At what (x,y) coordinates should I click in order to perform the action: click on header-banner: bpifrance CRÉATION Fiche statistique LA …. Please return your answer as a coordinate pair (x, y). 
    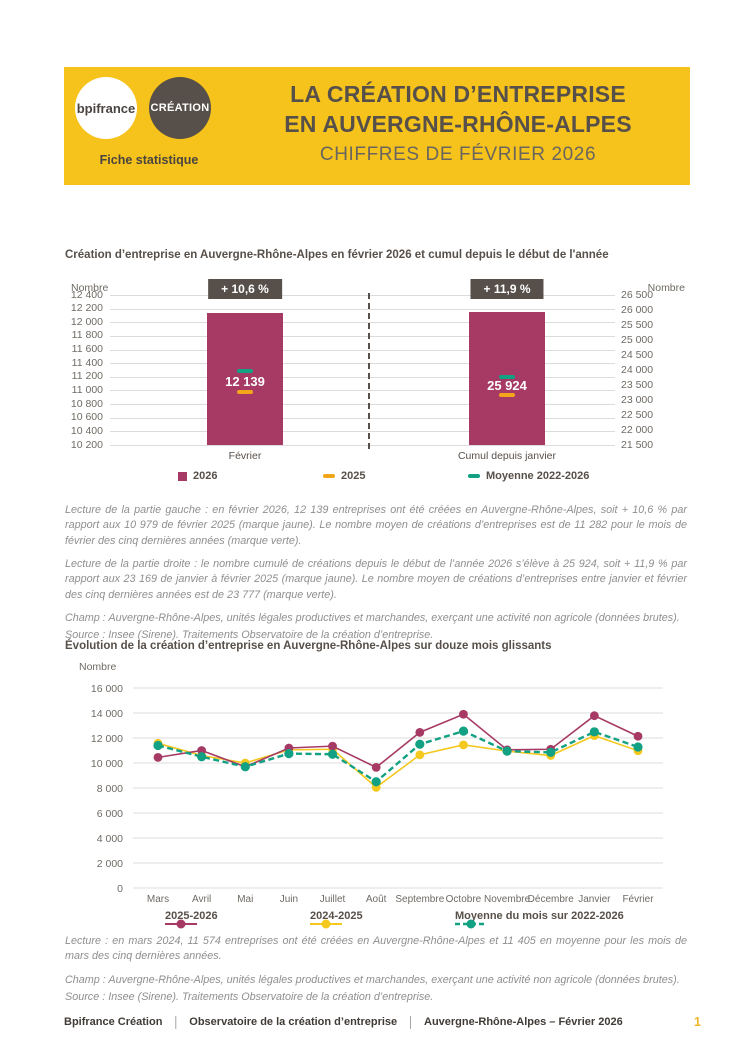
    Looking at the image, I should click on (377, 126).